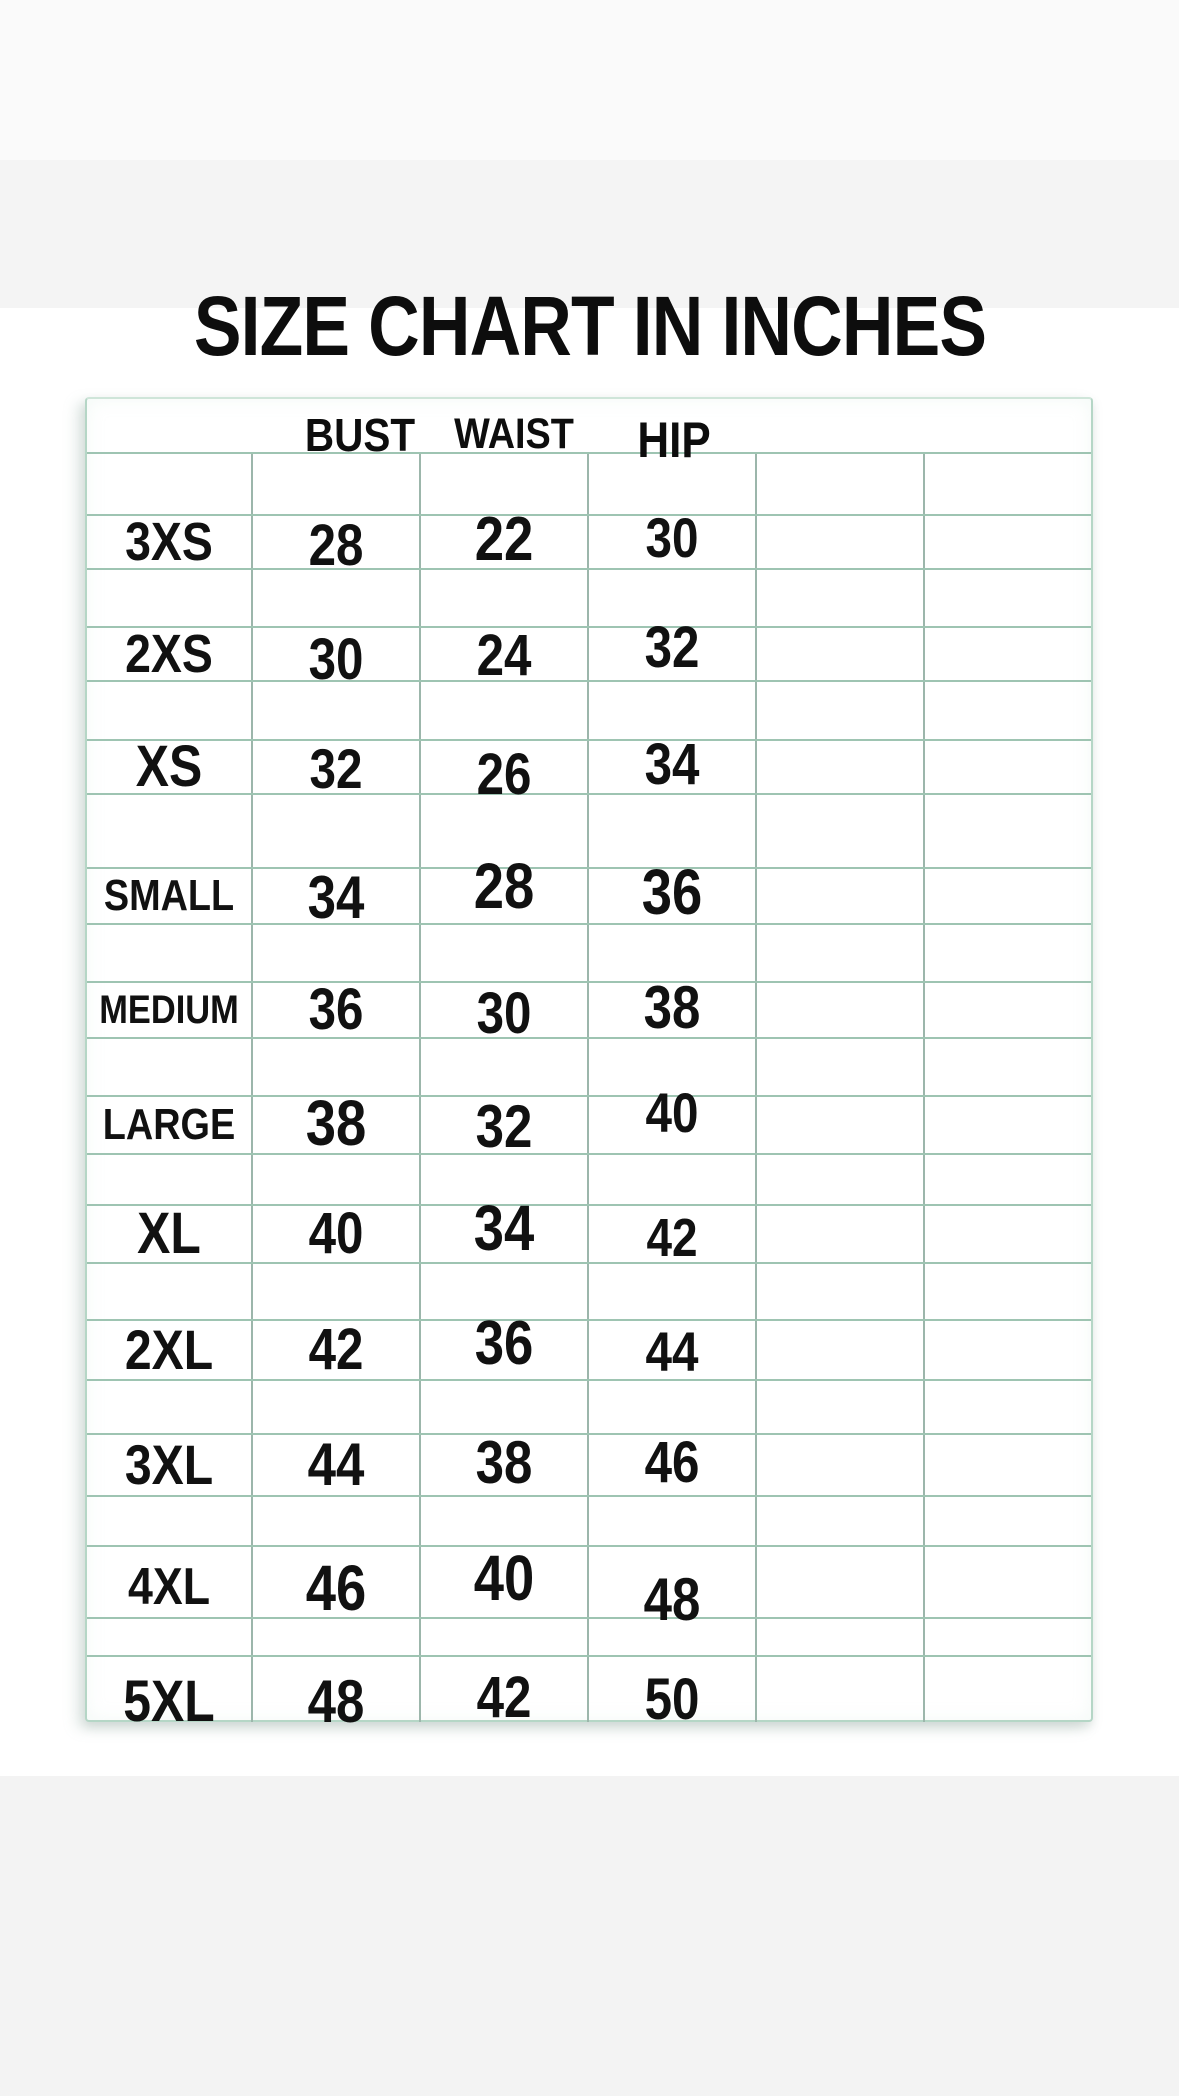  What do you see at coordinates (672, 1699) in the screenshot?
I see `hip-value: 50` at bounding box center [672, 1699].